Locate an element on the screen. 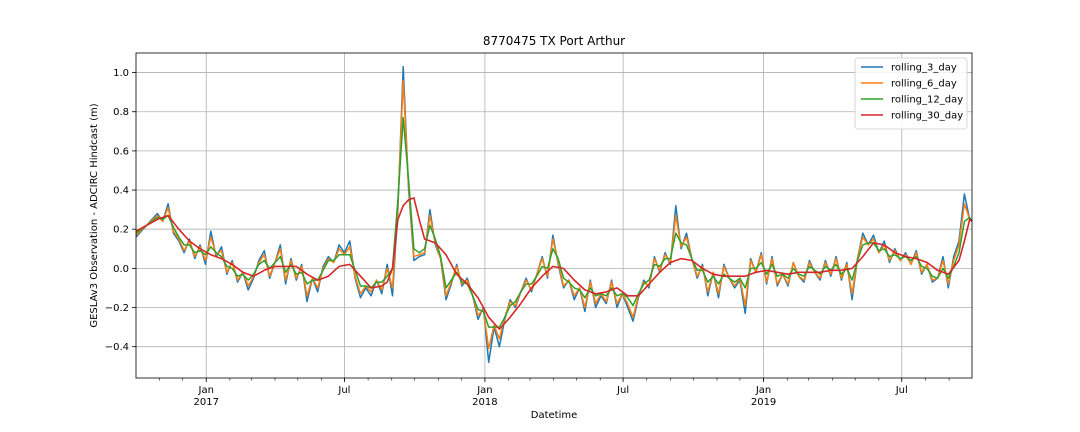  x-axis-label: Datetime is located at coordinates (554, 415).